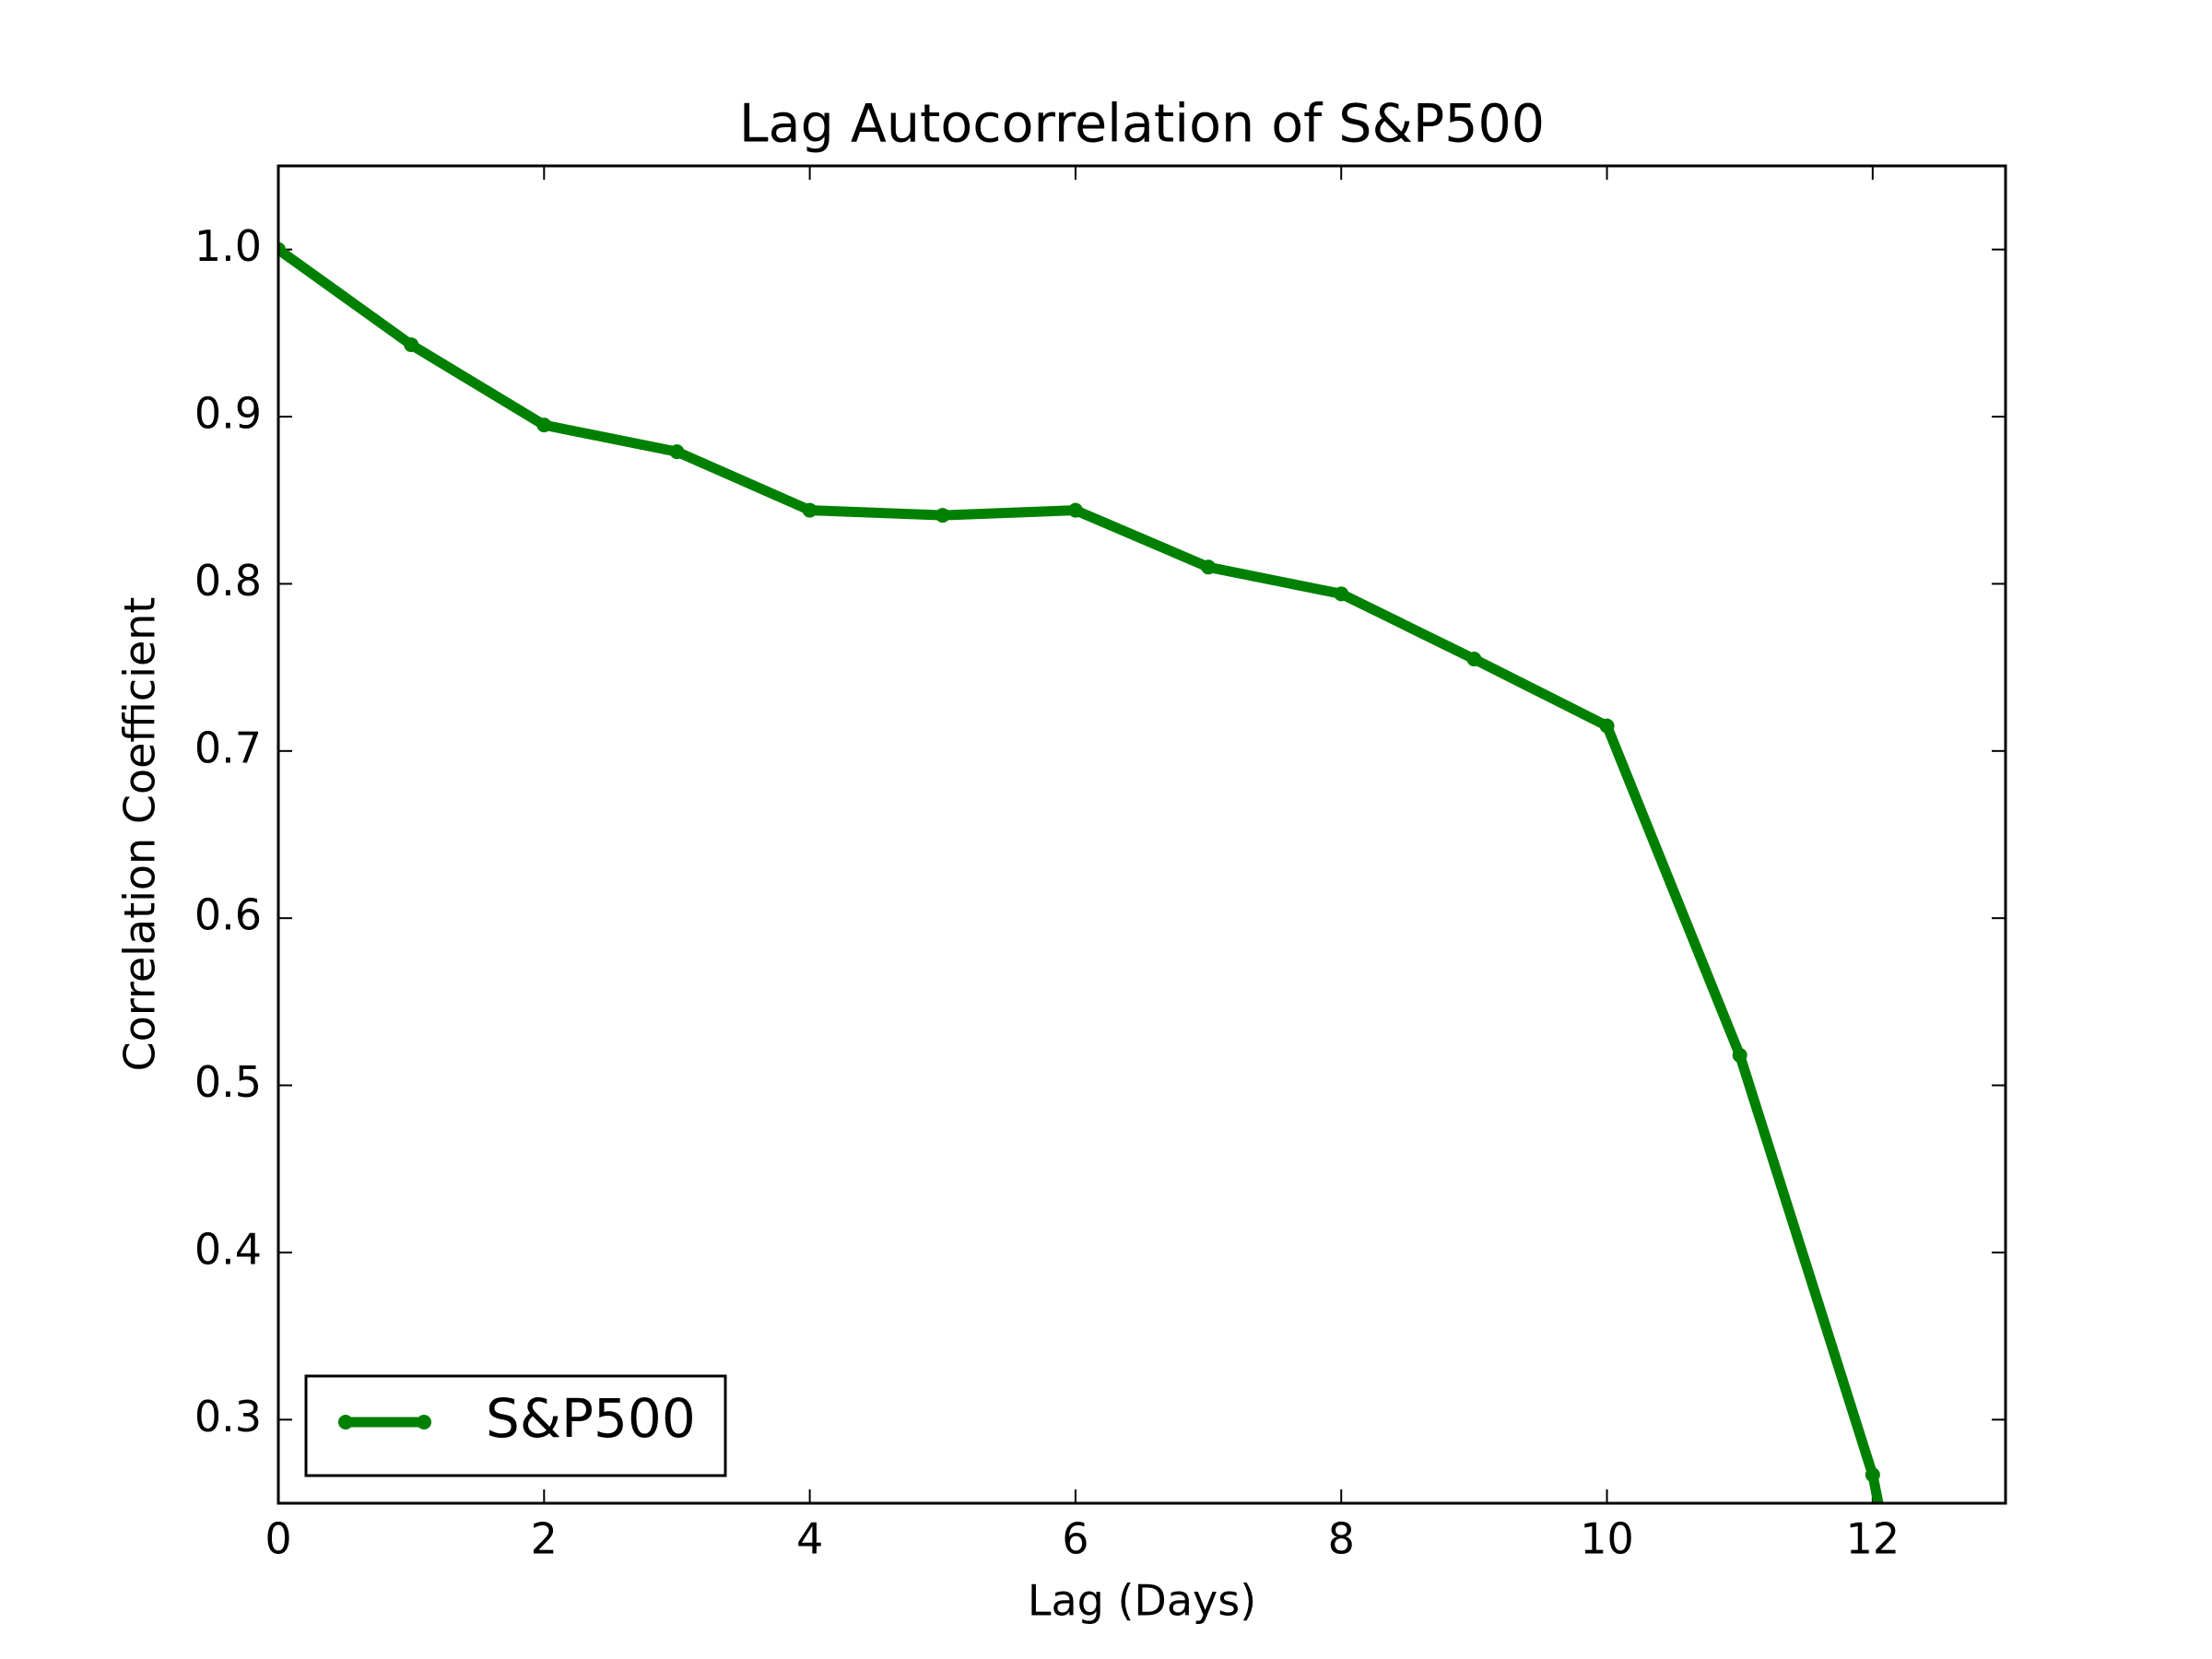 This screenshot has height=1659, width=2212. I want to click on x-tick-label: 4, so click(809, 1539).